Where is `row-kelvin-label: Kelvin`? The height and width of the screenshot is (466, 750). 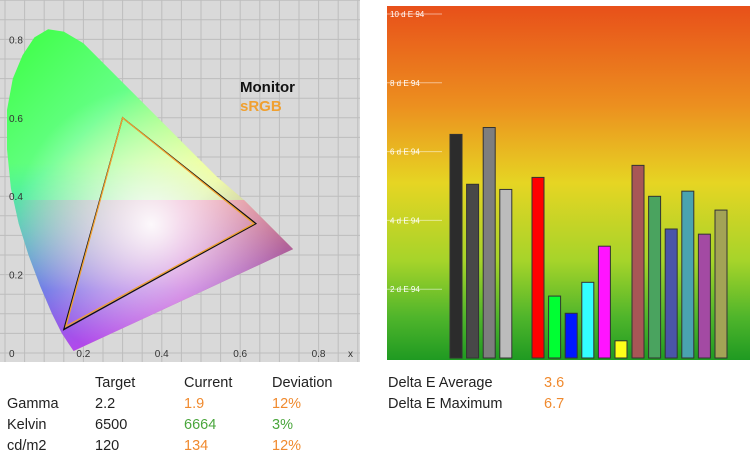 row-kelvin-label: Kelvin is located at coordinates (27, 425).